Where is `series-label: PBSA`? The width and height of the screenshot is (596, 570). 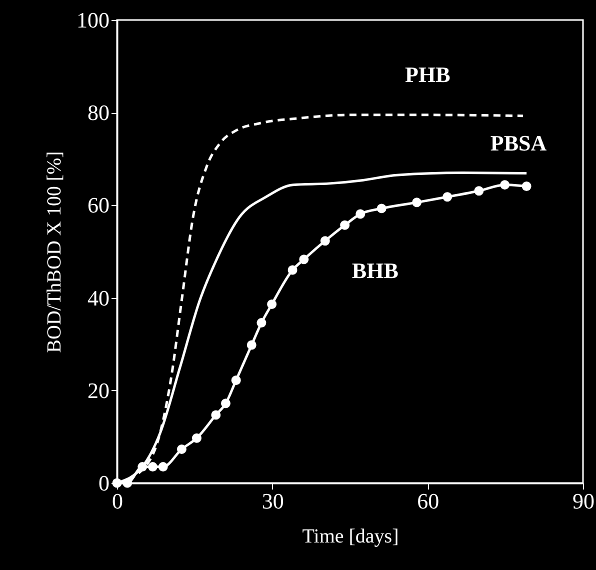
series-label: PBSA is located at coordinates (518, 143).